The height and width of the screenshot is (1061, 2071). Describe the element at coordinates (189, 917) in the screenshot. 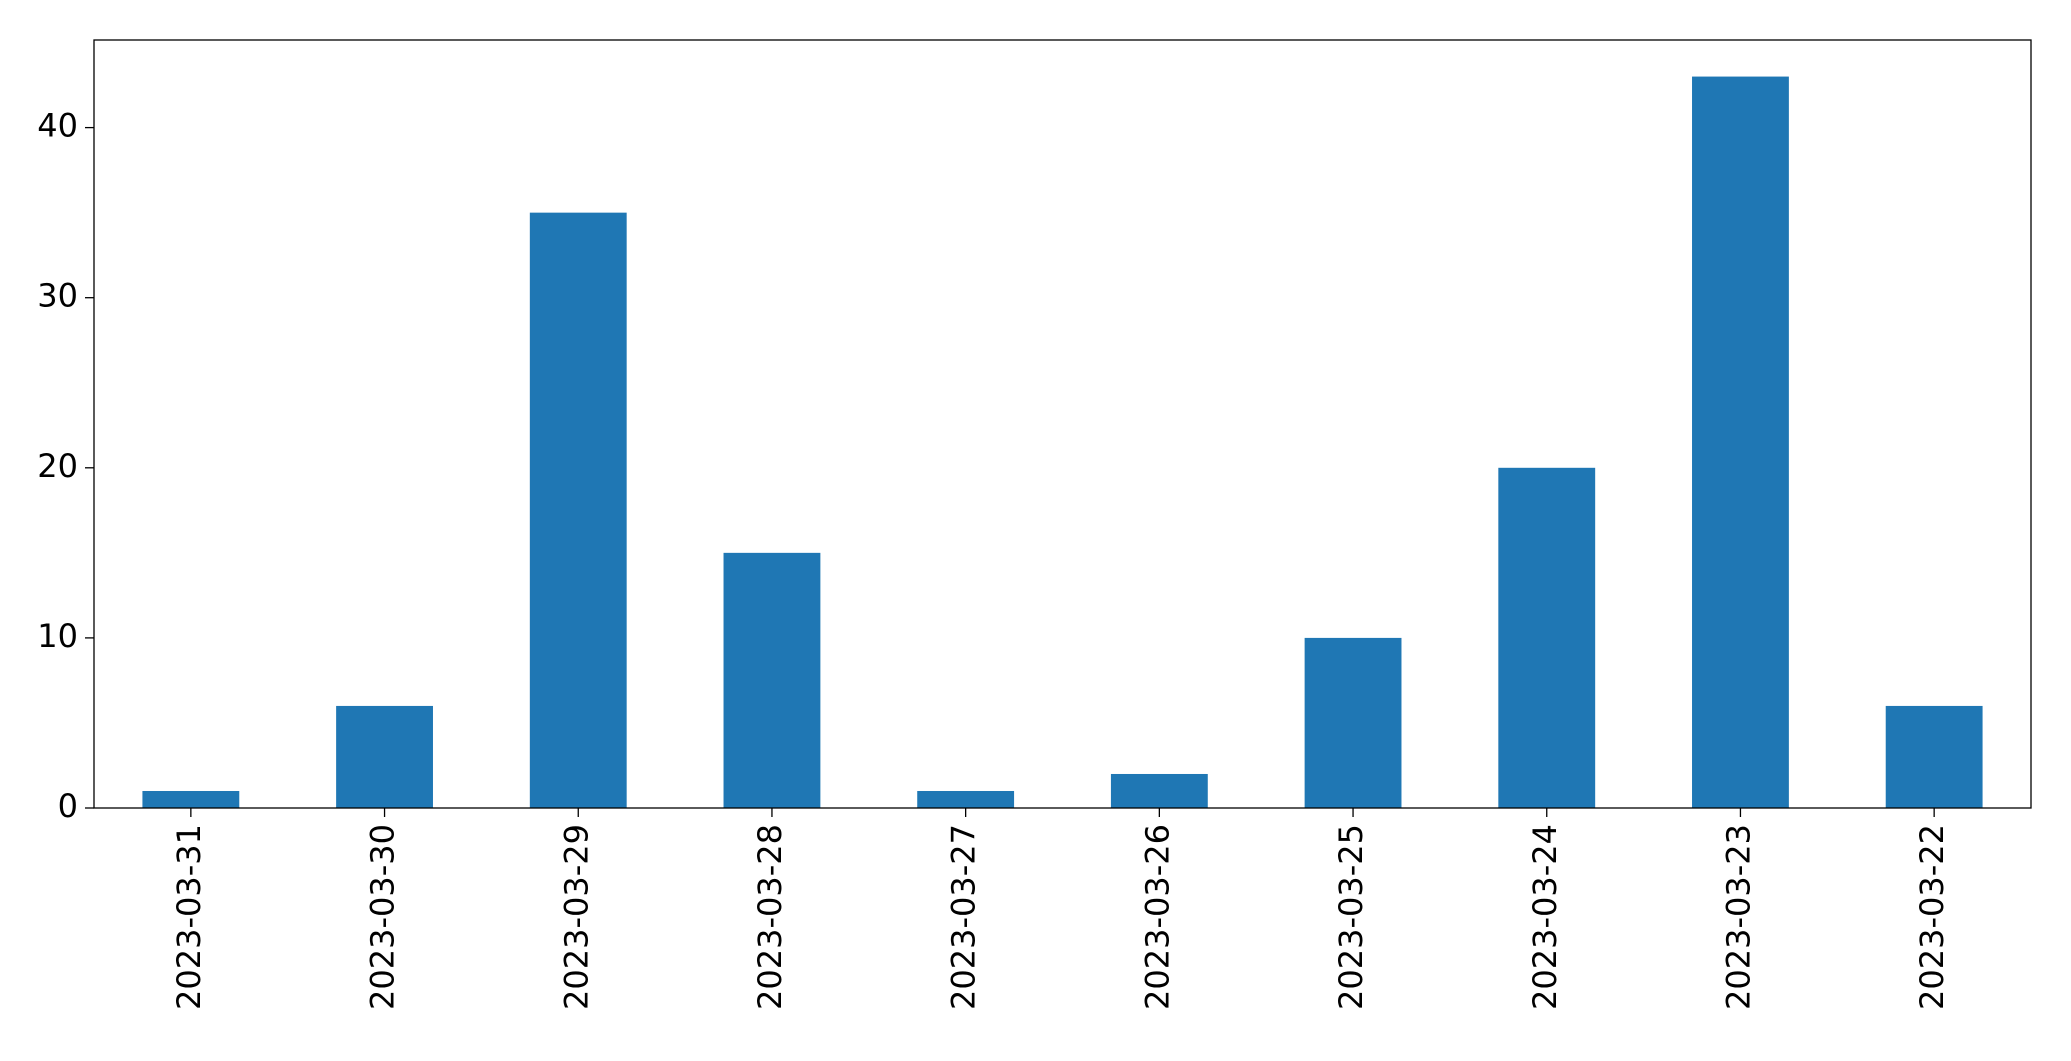

I see `x-tick-label: 2023-03-31` at that location.